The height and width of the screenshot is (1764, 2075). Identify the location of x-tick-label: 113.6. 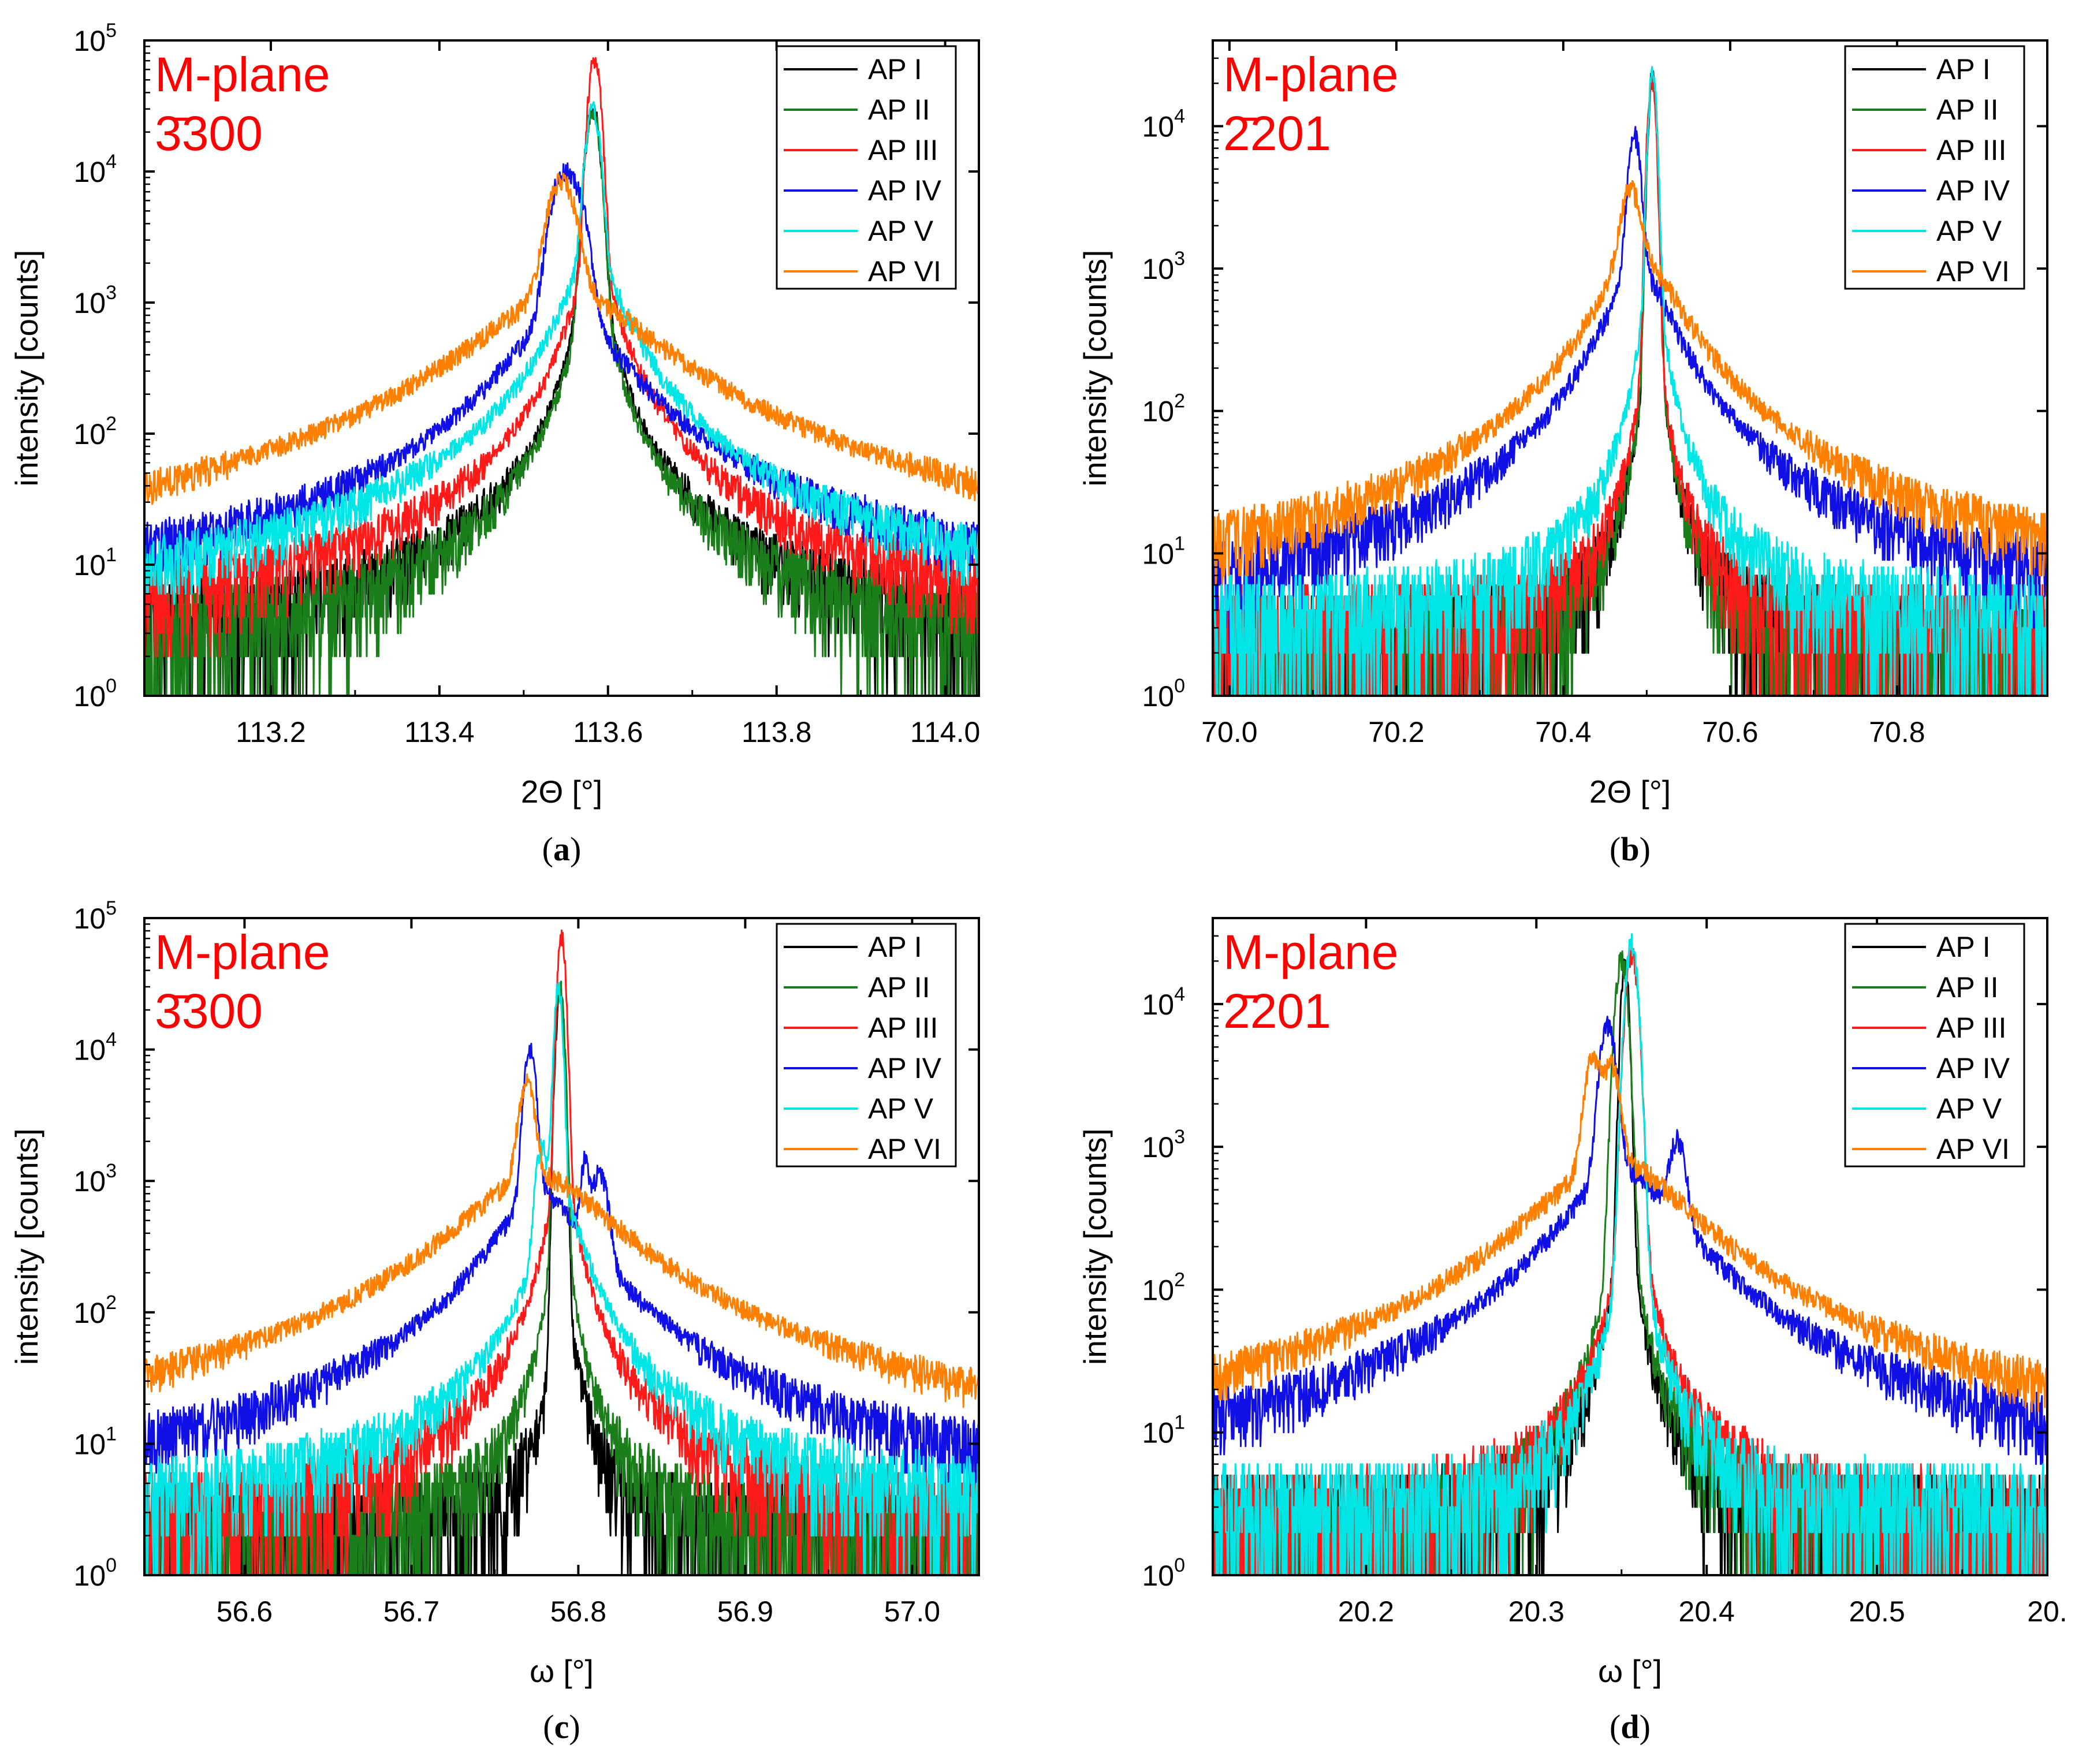
(608, 732).